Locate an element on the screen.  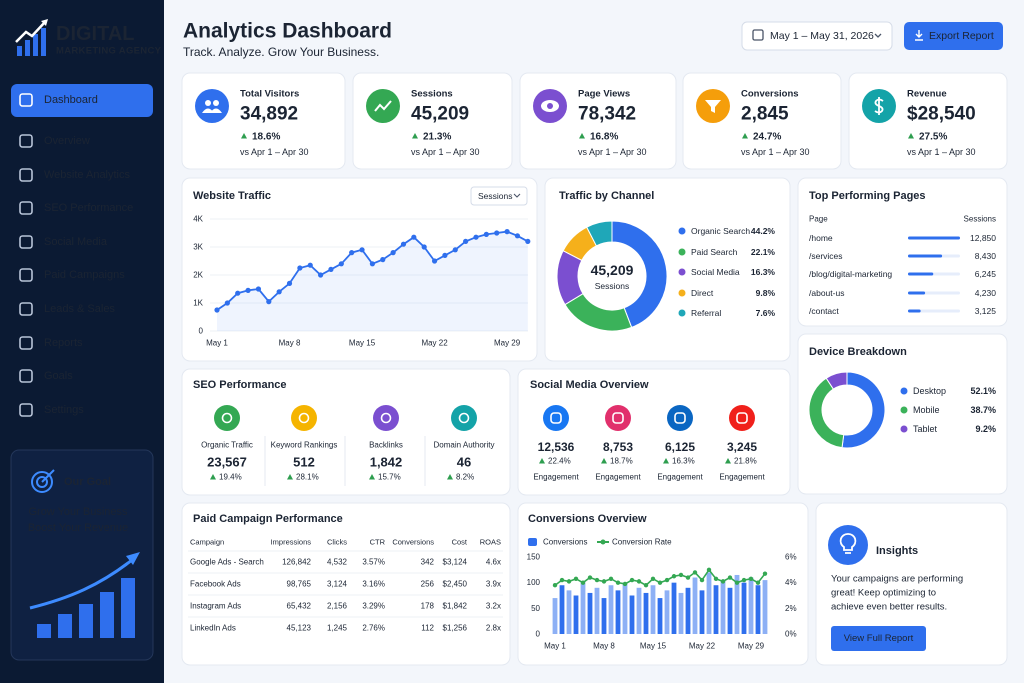
seo-label: Backlinks is located at coordinates (386, 445).